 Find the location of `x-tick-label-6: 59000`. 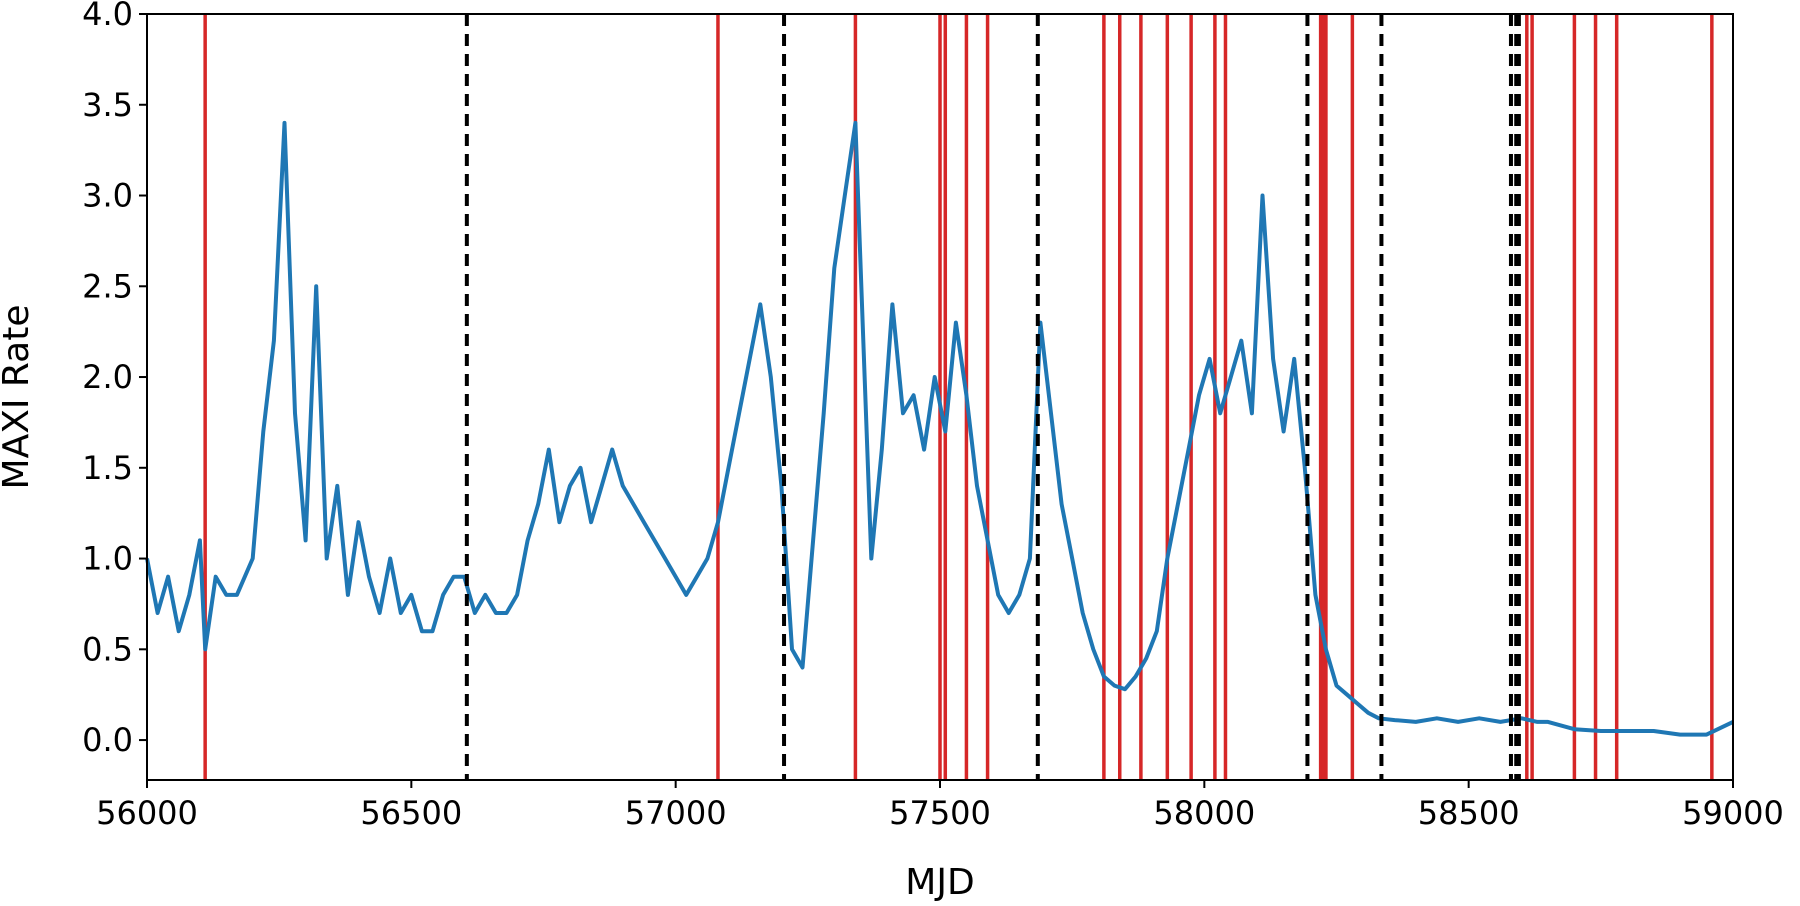

x-tick-label-6: 59000 is located at coordinates (1733, 813).